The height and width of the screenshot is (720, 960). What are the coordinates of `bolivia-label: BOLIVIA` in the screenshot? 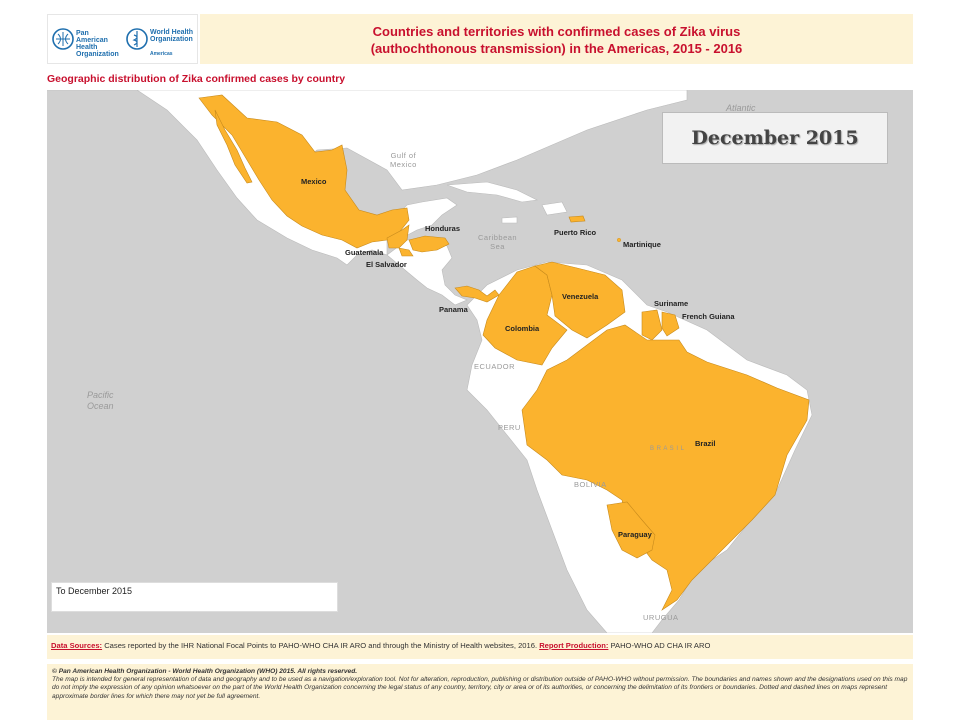 It's located at (590, 484).